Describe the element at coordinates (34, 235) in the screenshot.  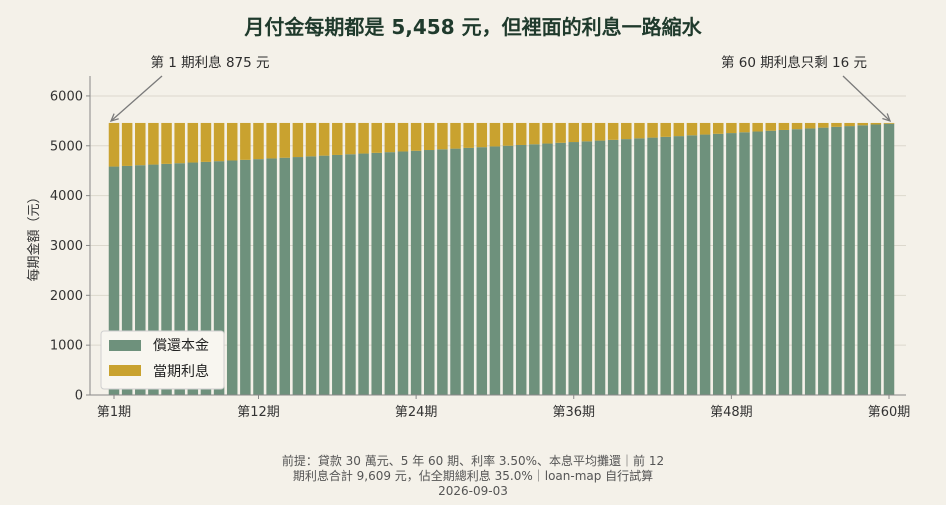
I see `y-axis-label: 每期金額（元）` at that location.